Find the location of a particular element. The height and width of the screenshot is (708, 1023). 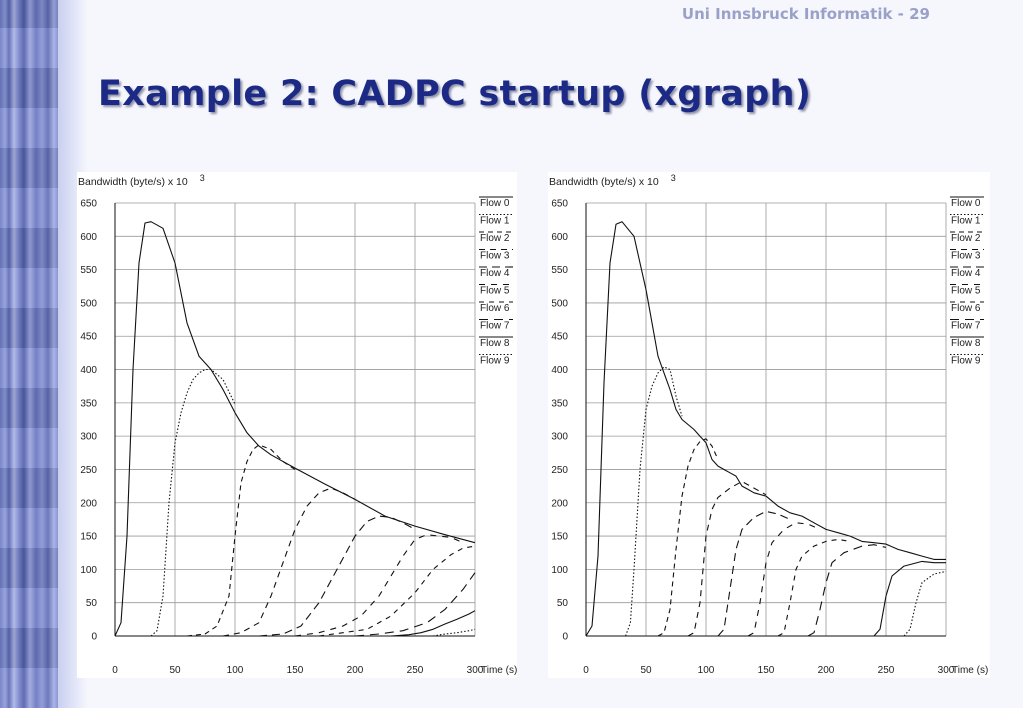

slide-title: Example 2: CADPC startup (xgraph) is located at coordinates (455, 94).